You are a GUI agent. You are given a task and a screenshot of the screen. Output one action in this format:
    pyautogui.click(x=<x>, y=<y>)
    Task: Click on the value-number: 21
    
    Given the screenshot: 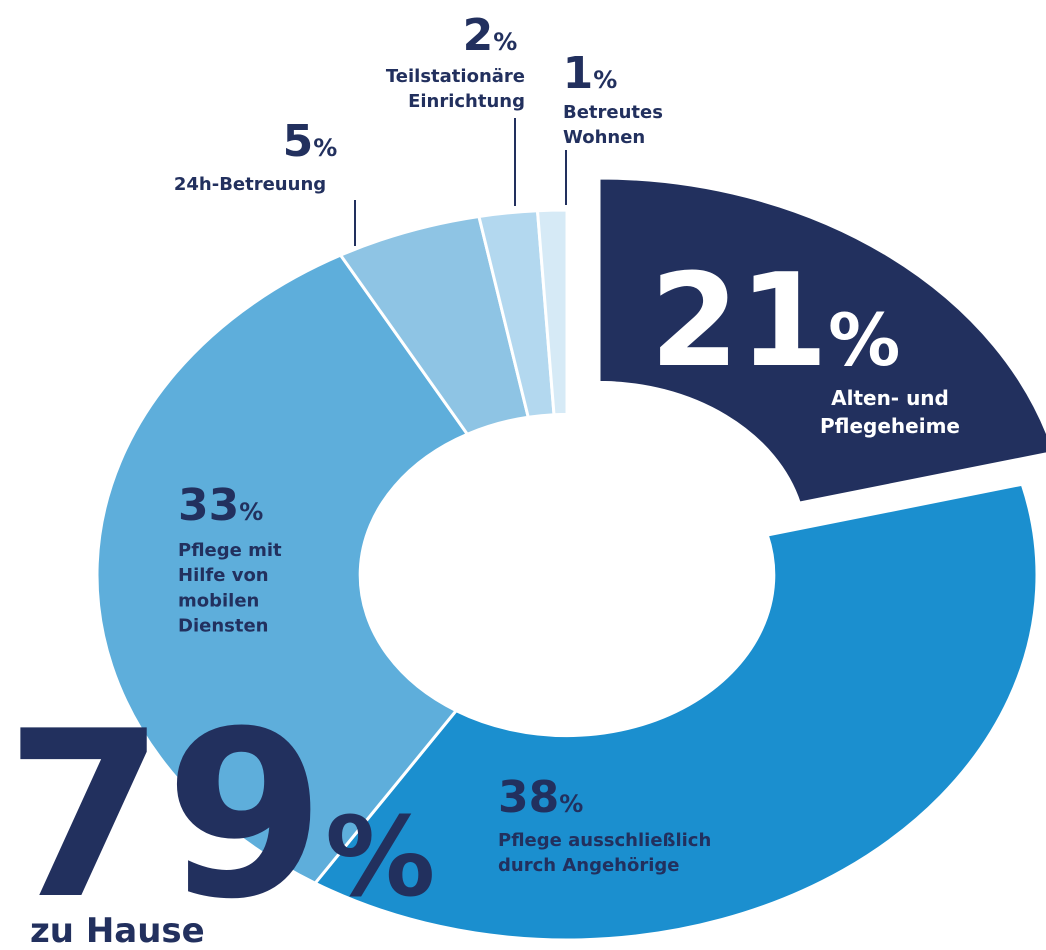 What is the action you would take?
    pyautogui.click(x=739, y=321)
    